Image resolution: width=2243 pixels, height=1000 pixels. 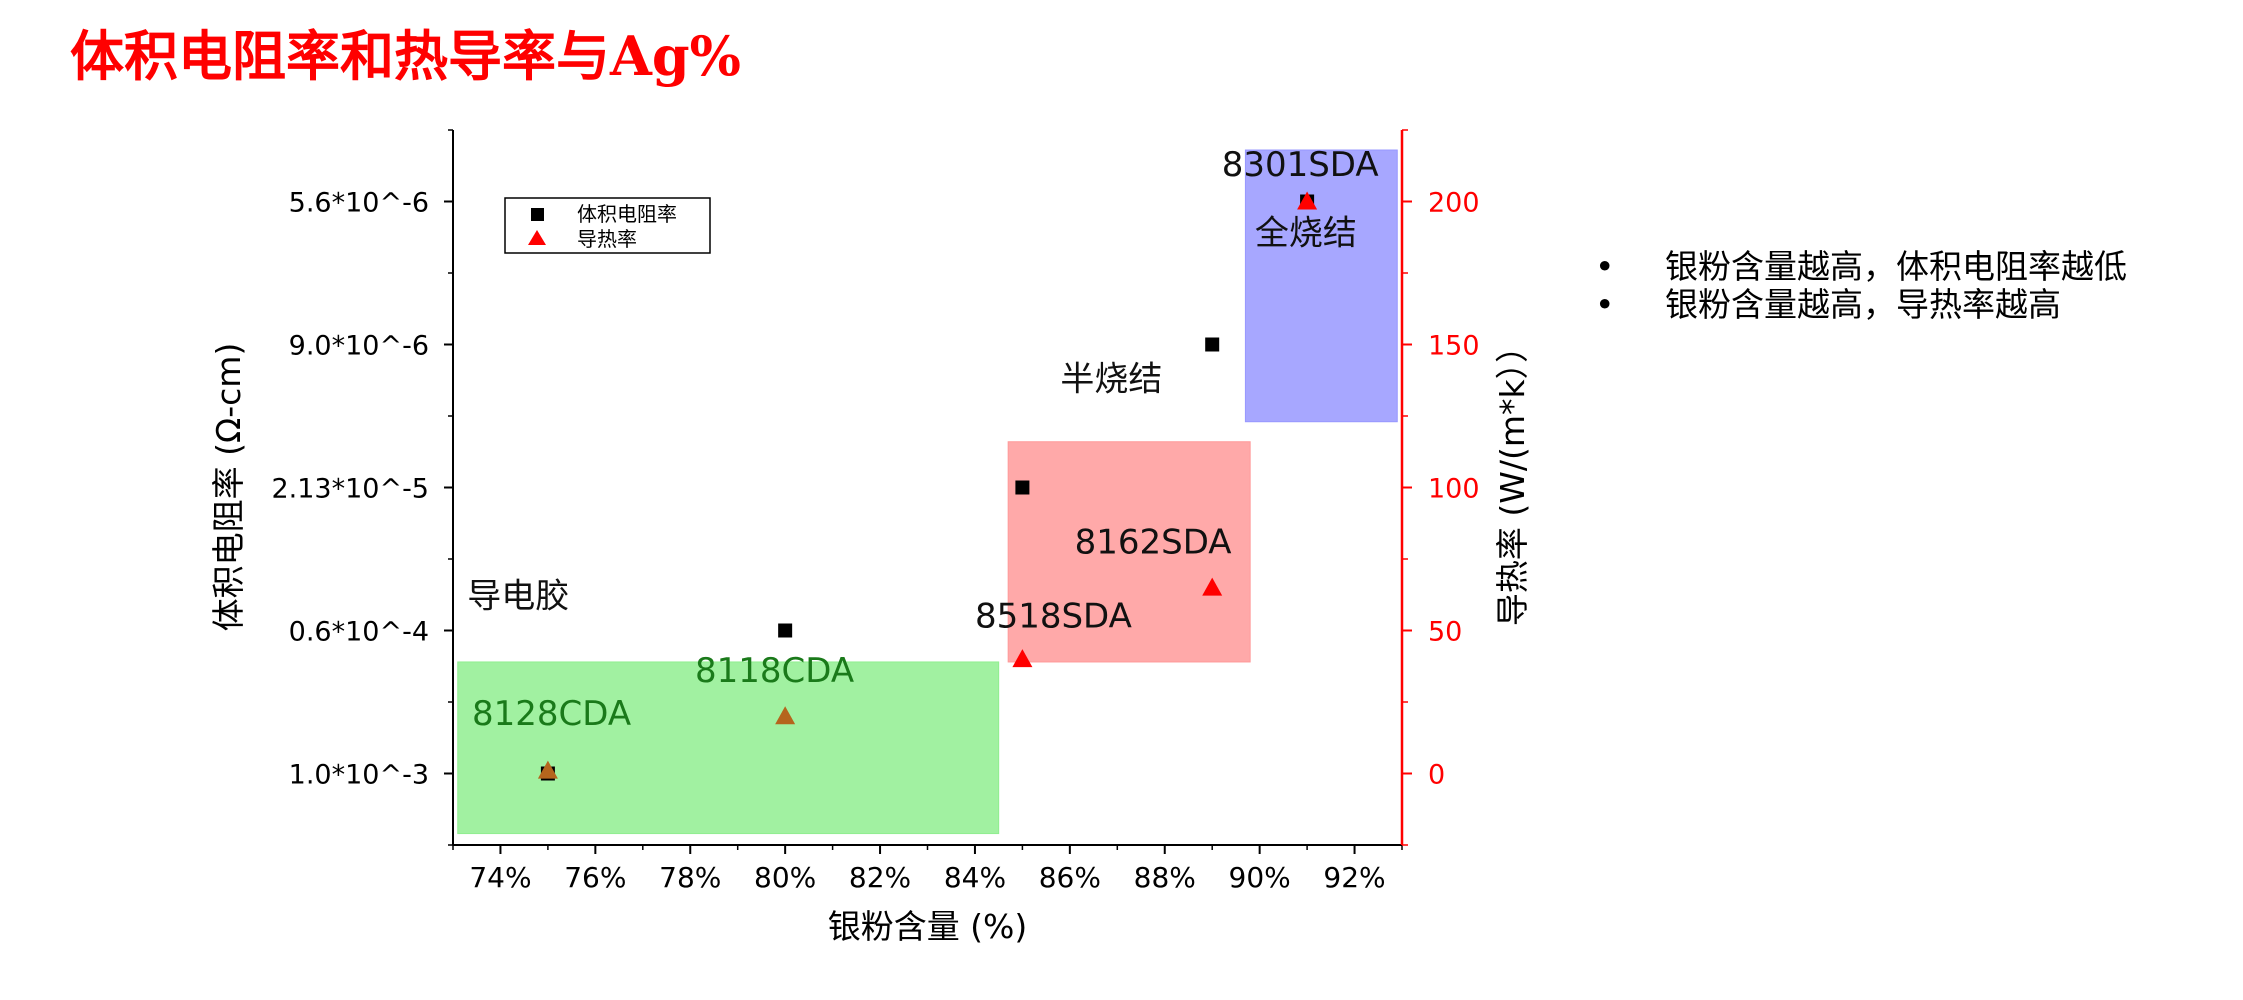 What do you see at coordinates (1863, 304) in the screenshot?
I see `bullet-text: 银粉含量越高，导热率越高` at bounding box center [1863, 304].